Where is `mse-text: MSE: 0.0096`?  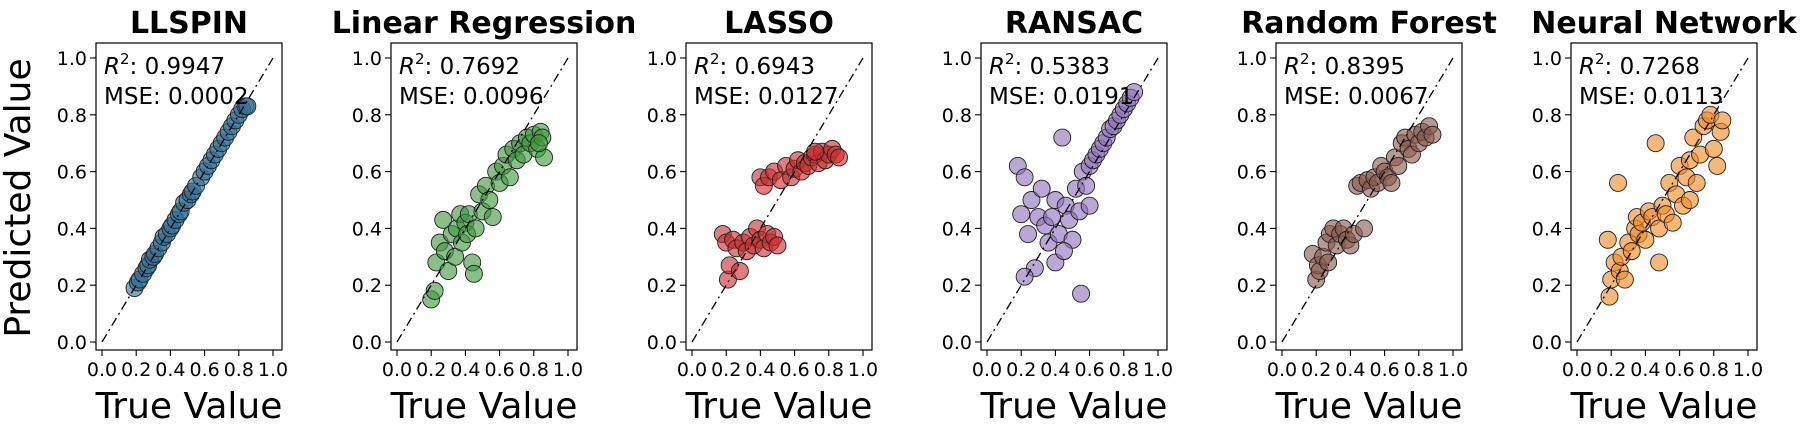
mse-text: MSE: 0.0096 is located at coordinates (471, 97).